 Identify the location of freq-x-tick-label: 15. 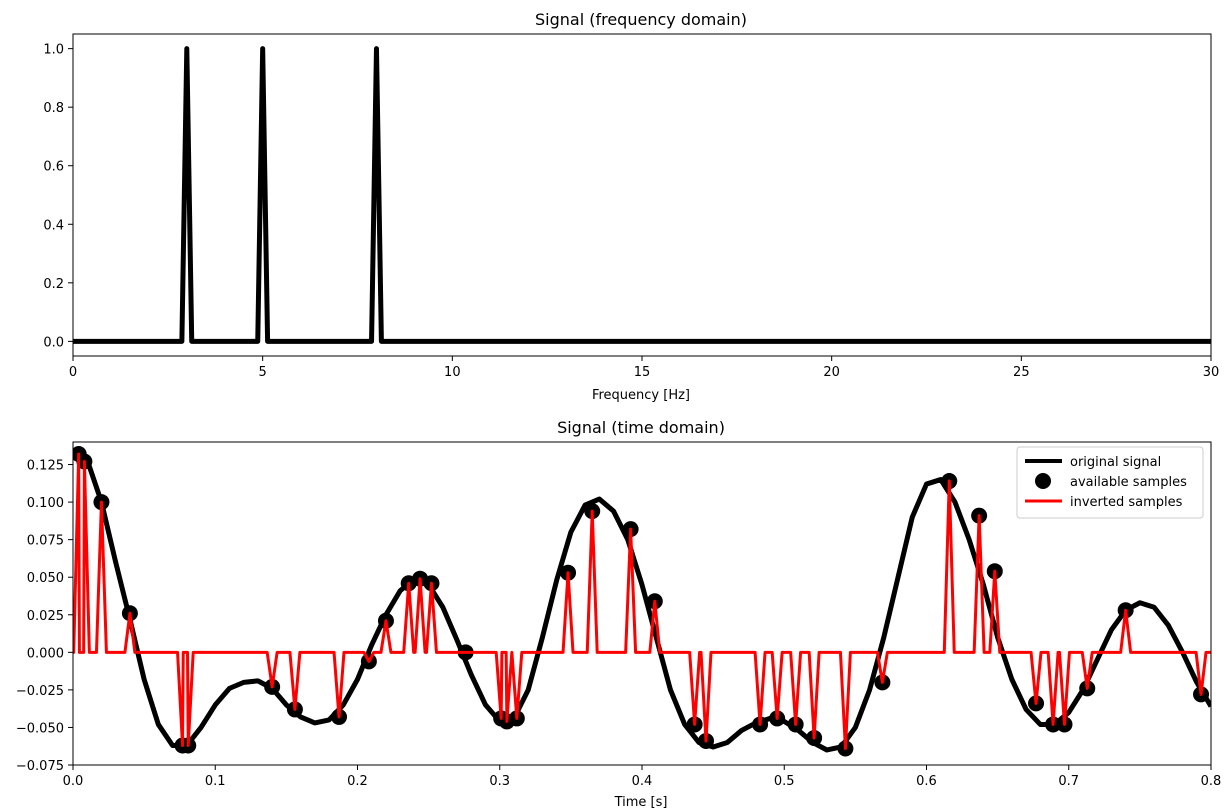
(642, 372).